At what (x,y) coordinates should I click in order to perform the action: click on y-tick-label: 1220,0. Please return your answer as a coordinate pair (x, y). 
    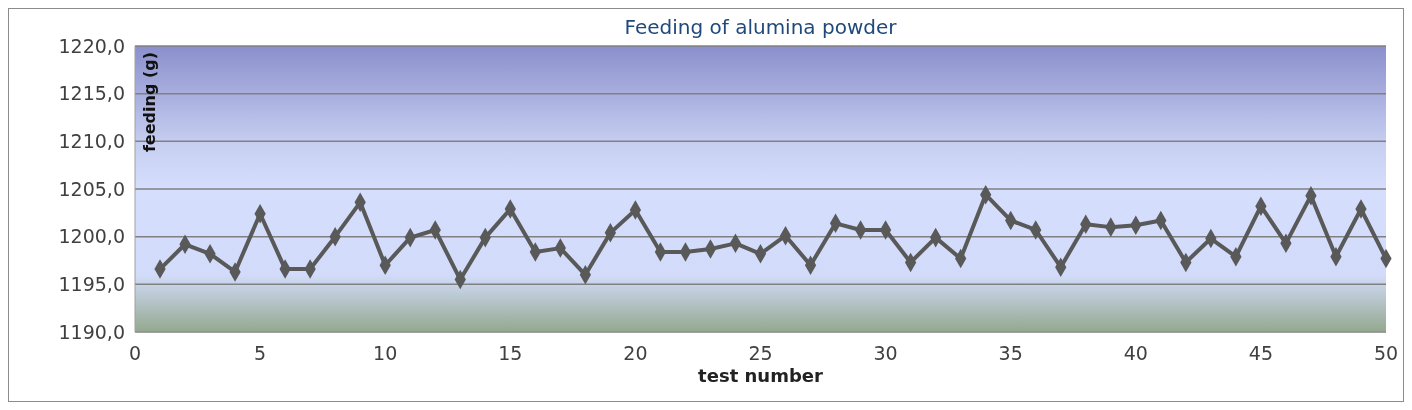
    Looking at the image, I should click on (91, 45).